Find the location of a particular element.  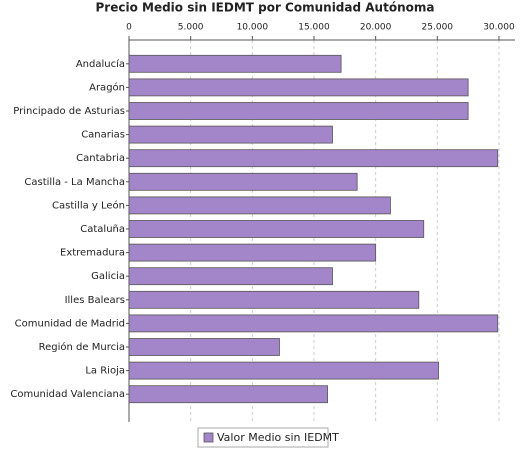

y-tick-label: Galicia is located at coordinates (108, 276).